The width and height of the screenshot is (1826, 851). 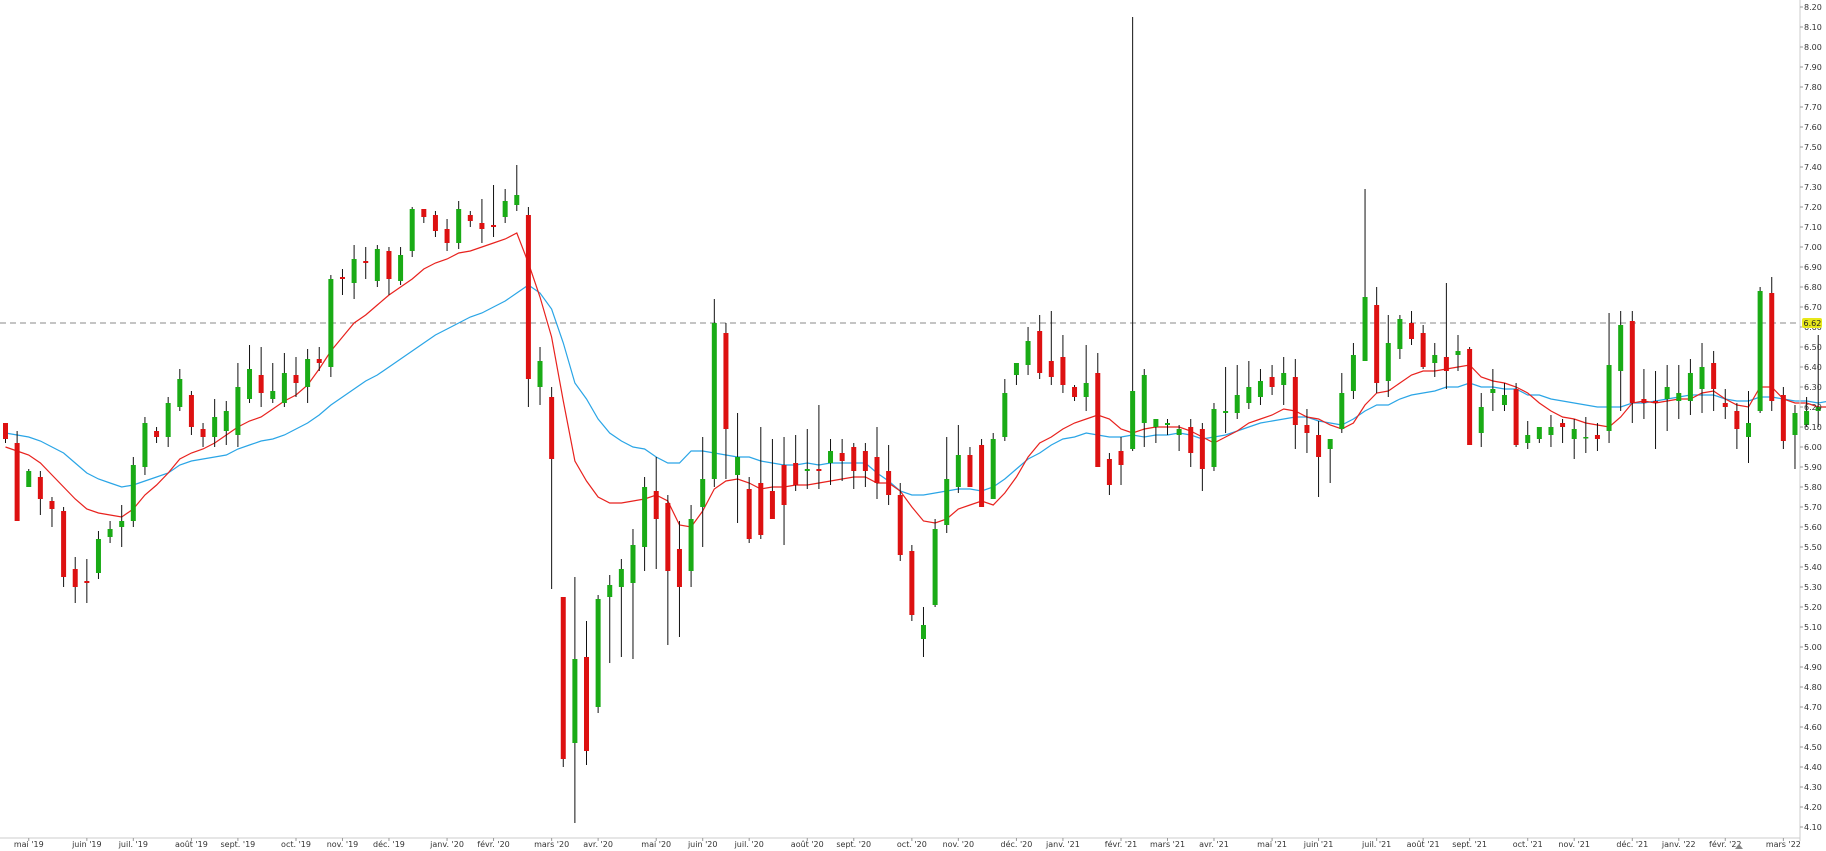 I want to click on y-tick-label: 4.30, so click(x=1813, y=787).